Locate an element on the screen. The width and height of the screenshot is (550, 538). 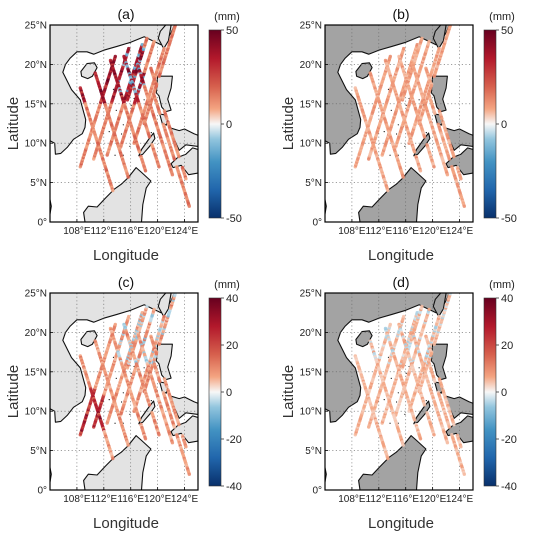
colorbar-tick-label: -40 is located at coordinates (234, 487).